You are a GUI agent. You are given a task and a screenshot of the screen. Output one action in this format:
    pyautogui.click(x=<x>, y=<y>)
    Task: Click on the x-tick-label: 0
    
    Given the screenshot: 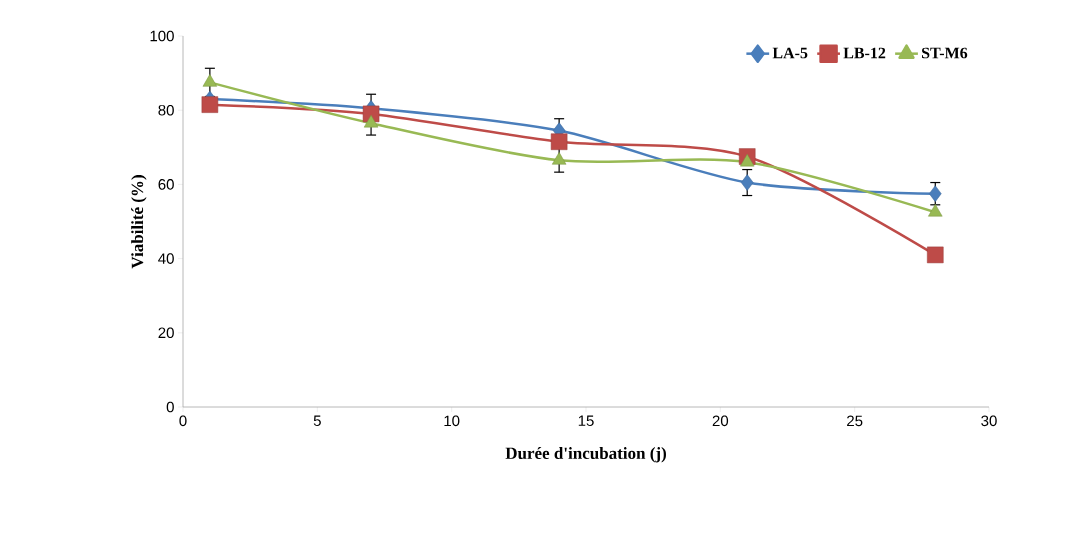 What is the action you would take?
    pyautogui.click(x=183, y=421)
    